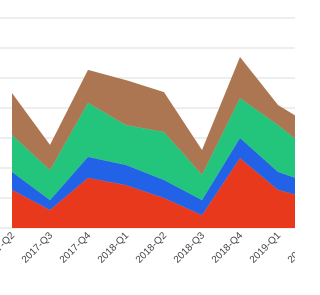 This screenshot has height=295, width=320. What do you see at coordinates (114, 248) in the screenshot?
I see `x-tick-label: 2018-Q1` at bounding box center [114, 248].